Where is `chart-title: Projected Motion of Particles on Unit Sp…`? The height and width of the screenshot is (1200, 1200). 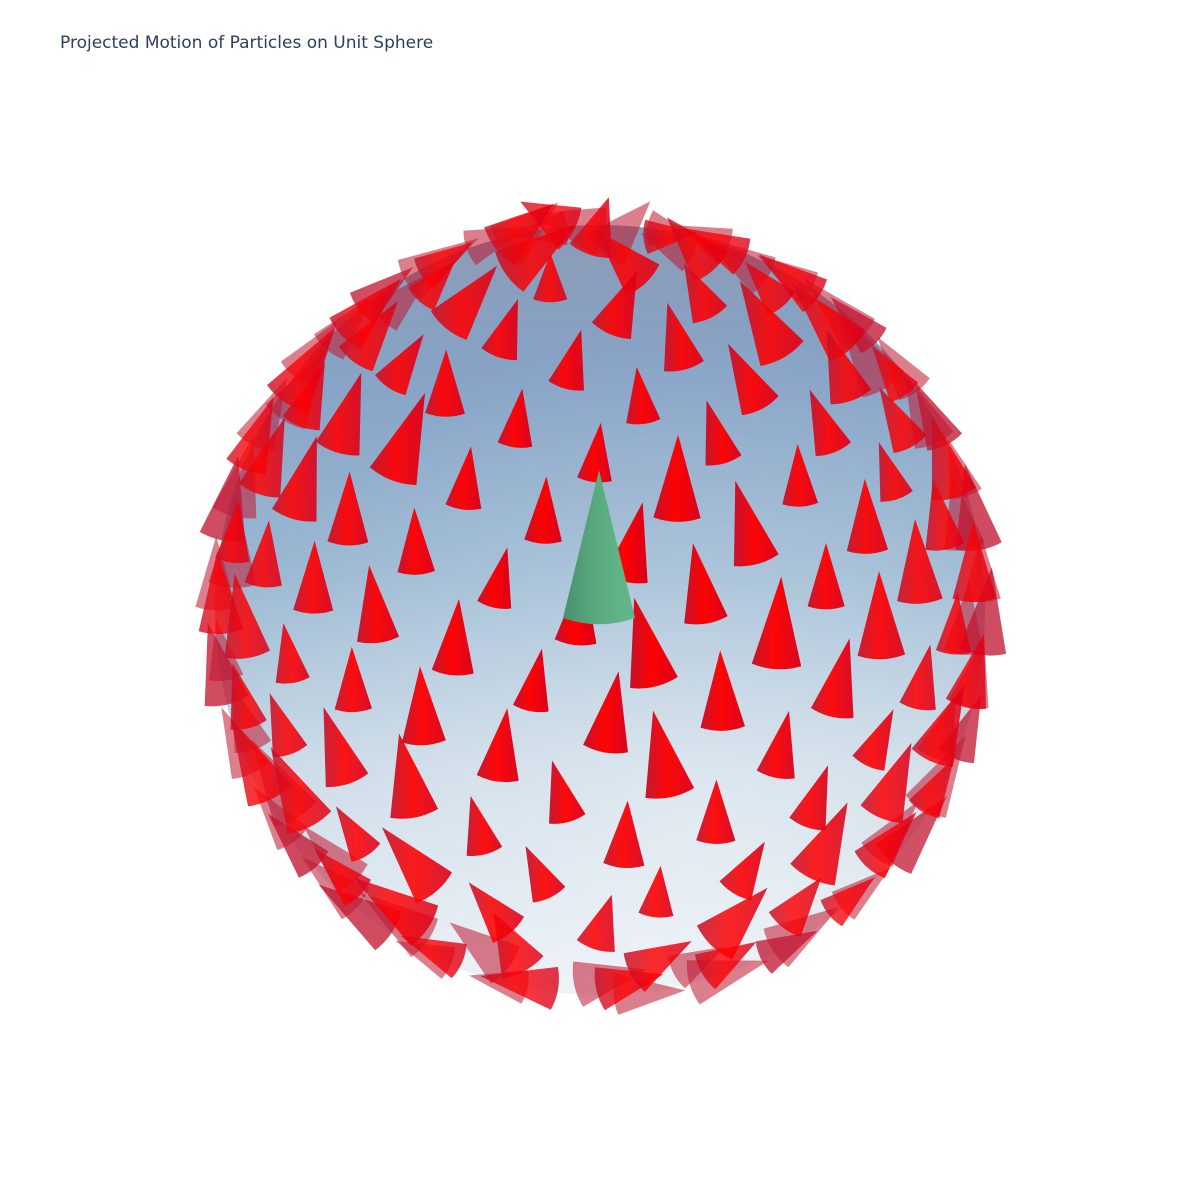
chart-title: Projected Motion of Particles on Unit Sp… is located at coordinates (247, 43).